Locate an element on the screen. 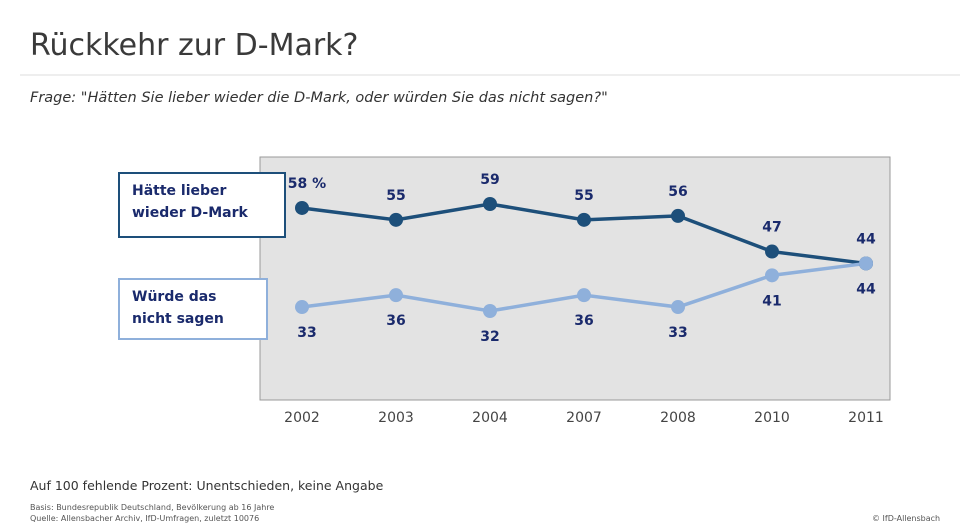 This screenshot has height=530, width=960. x-tick-label: 2002 is located at coordinates (302, 418).